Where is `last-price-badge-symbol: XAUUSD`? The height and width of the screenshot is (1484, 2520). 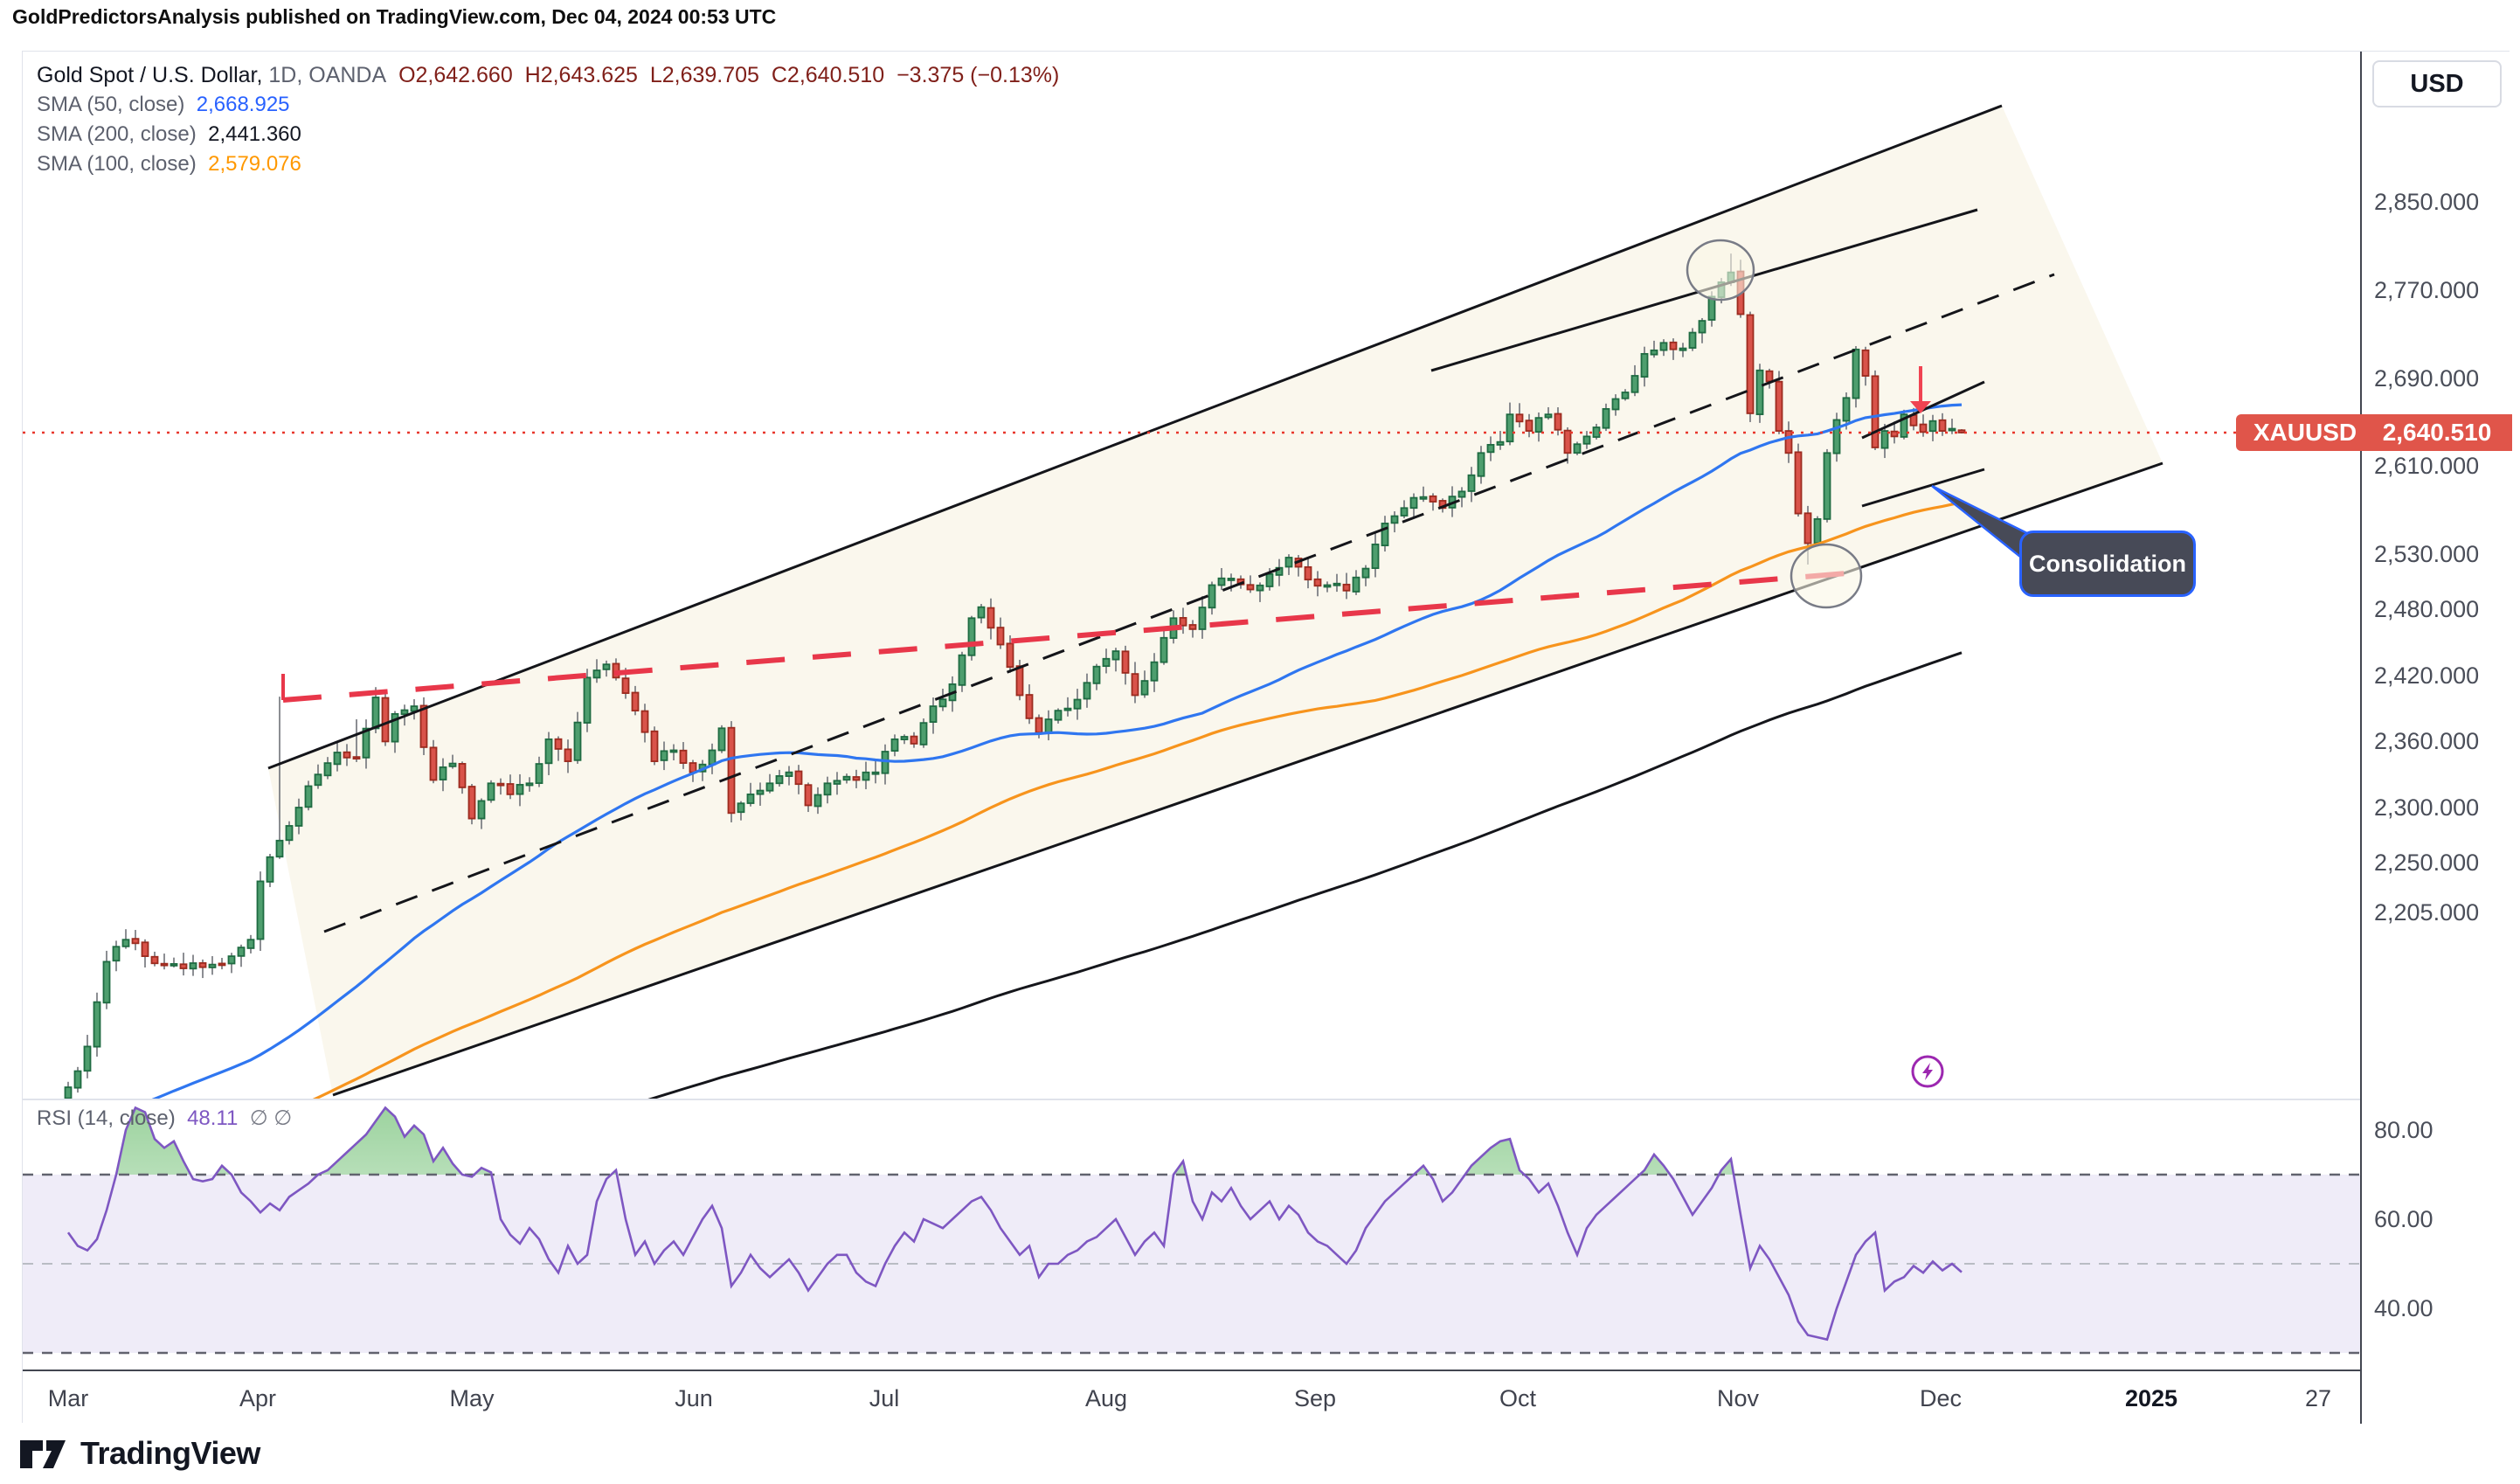
last-price-badge-symbol: XAUUSD is located at coordinates (2305, 432).